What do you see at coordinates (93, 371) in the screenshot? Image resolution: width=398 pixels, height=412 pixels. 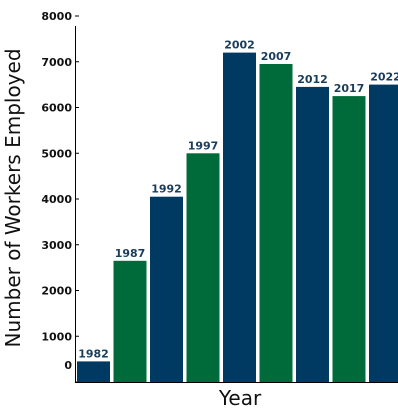 I see `bar-1982` at bounding box center [93, 371].